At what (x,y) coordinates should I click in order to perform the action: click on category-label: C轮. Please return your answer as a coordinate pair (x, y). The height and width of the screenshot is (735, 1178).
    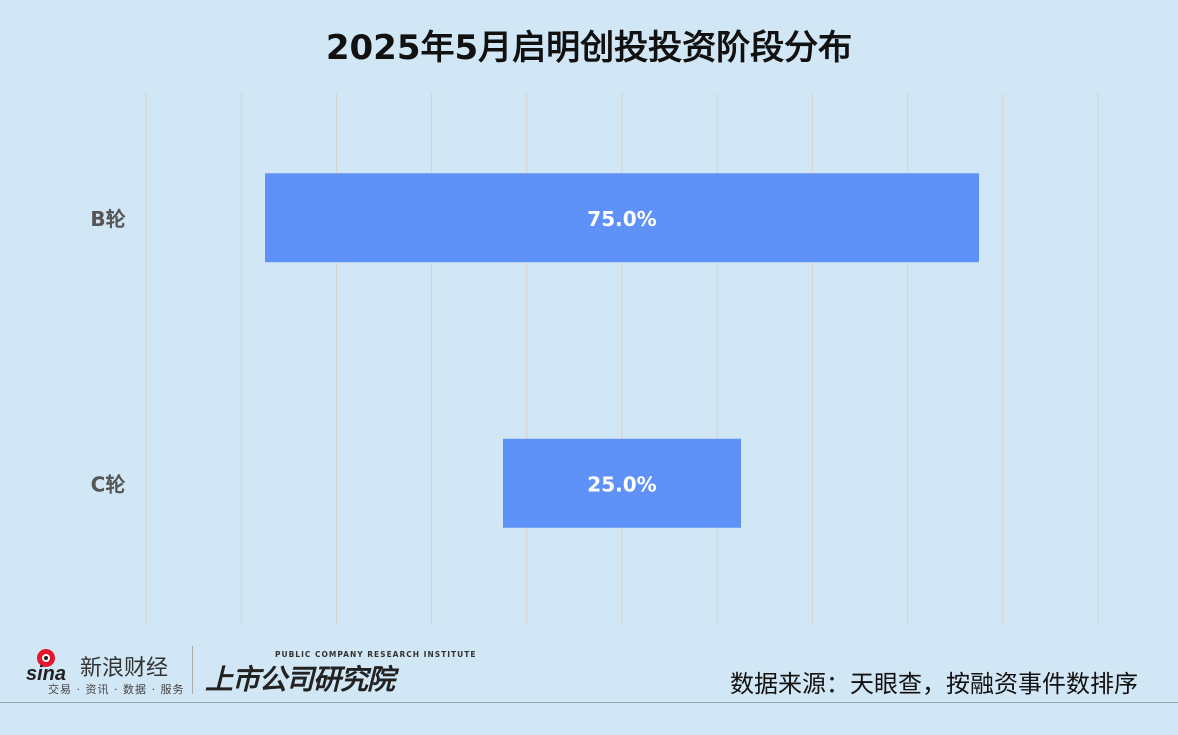
    Looking at the image, I should click on (108, 484).